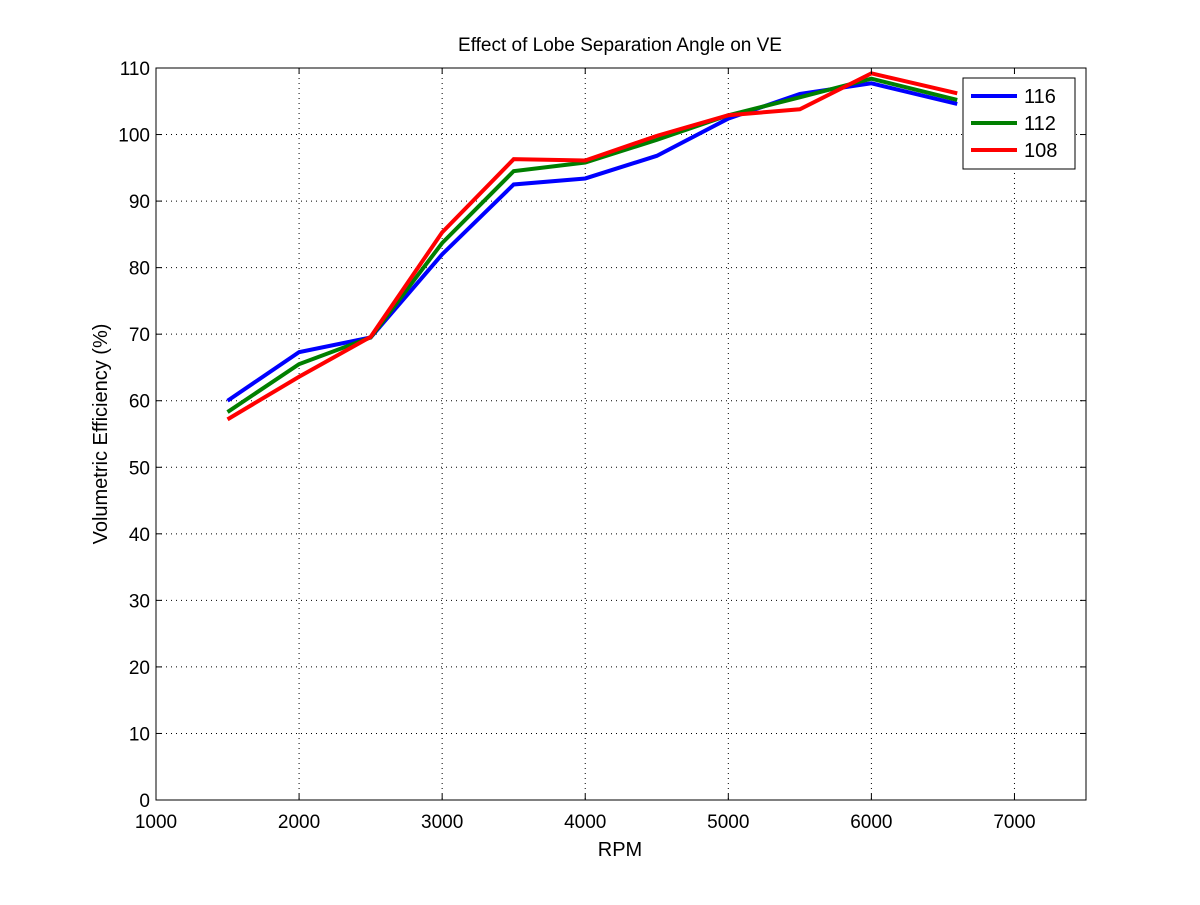  What do you see at coordinates (139, 335) in the screenshot?
I see `y-tick-label: 70` at bounding box center [139, 335].